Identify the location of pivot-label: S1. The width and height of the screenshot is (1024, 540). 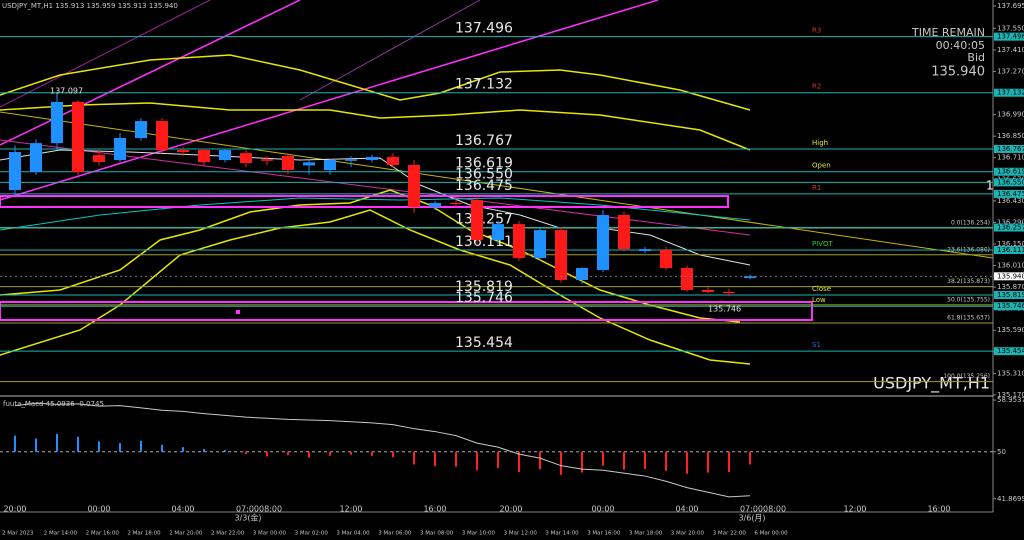
(816, 345).